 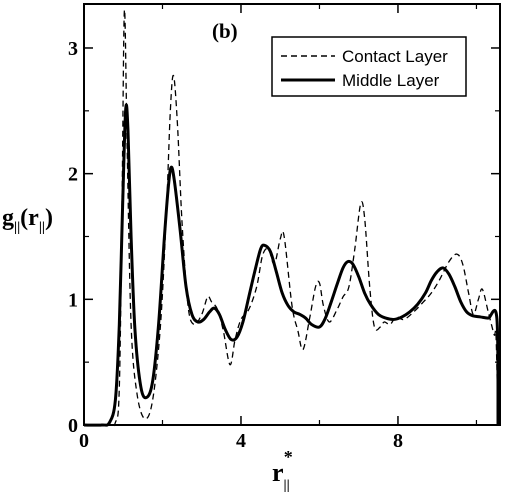 I want to click on legend-box, so click(x=369, y=66).